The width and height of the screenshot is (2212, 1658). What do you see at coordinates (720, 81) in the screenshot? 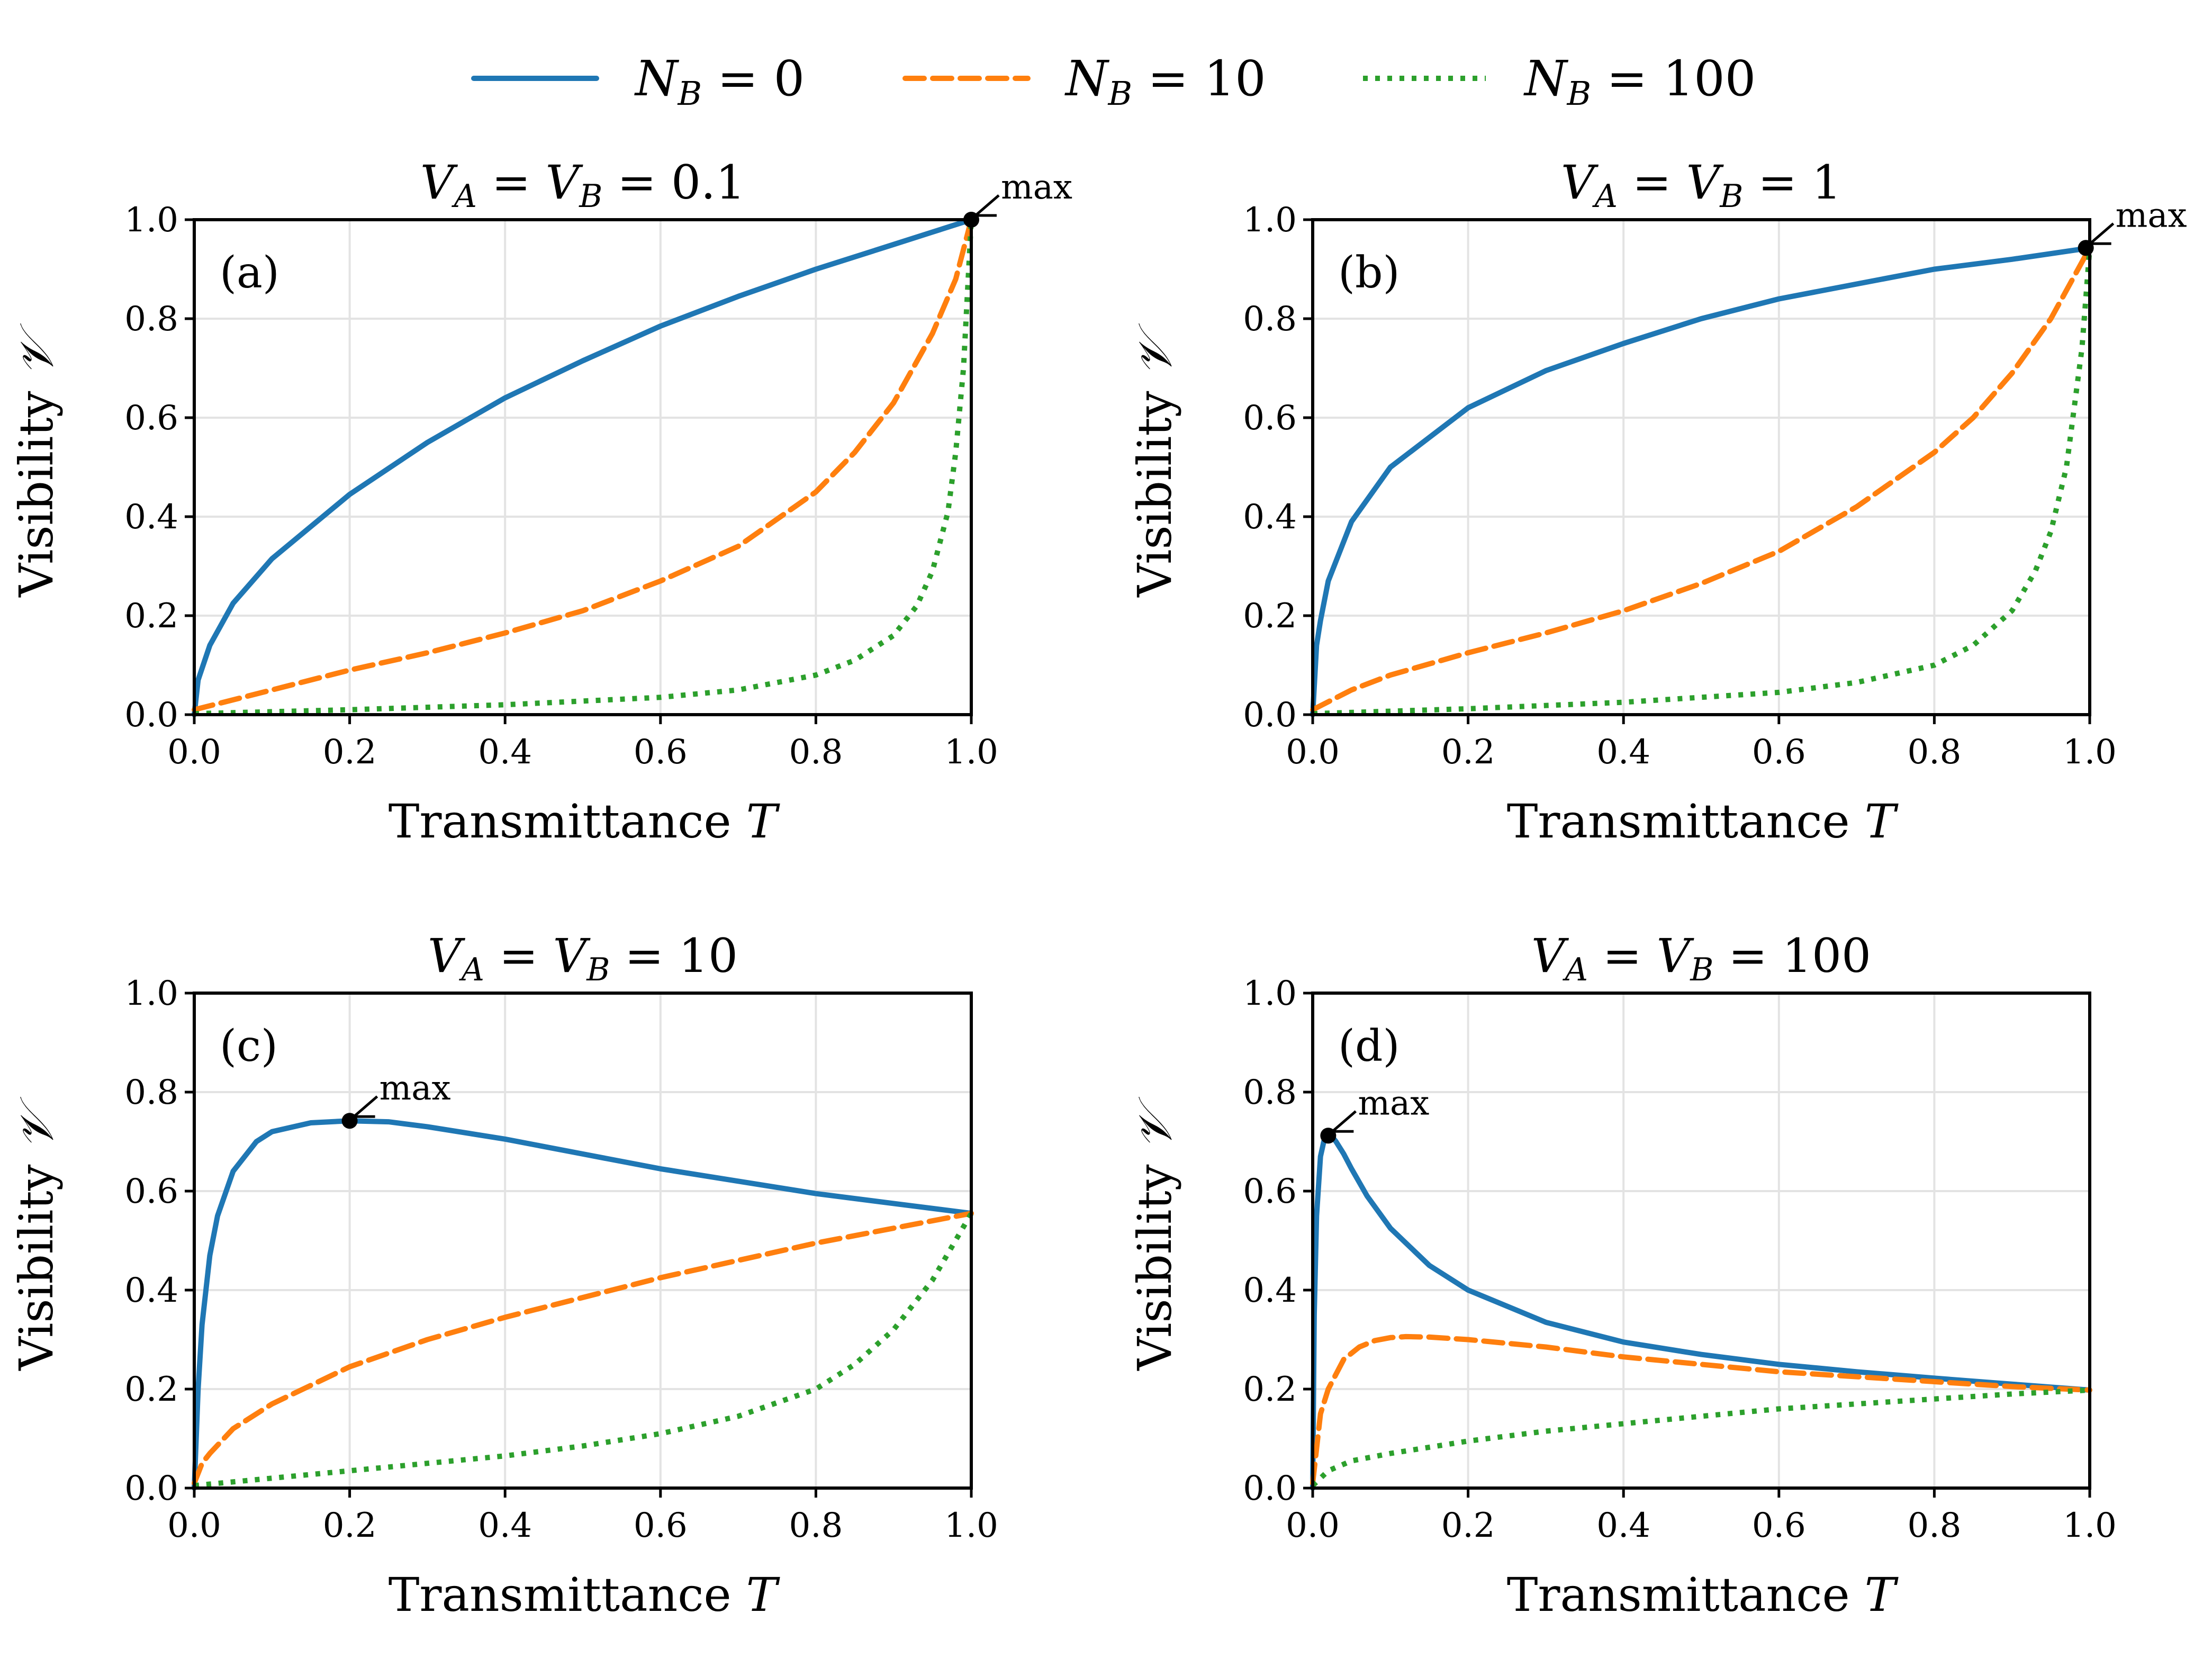
I see `legend-label: NB = 0` at bounding box center [720, 81].